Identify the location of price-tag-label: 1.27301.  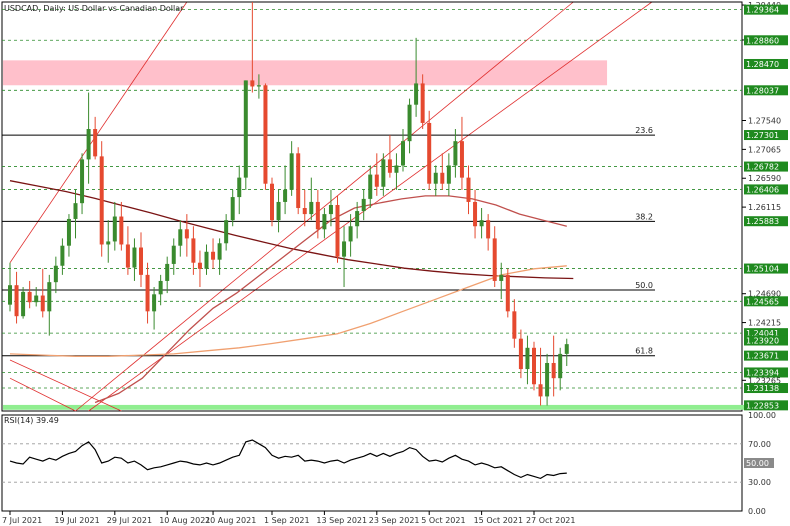
(762, 135).